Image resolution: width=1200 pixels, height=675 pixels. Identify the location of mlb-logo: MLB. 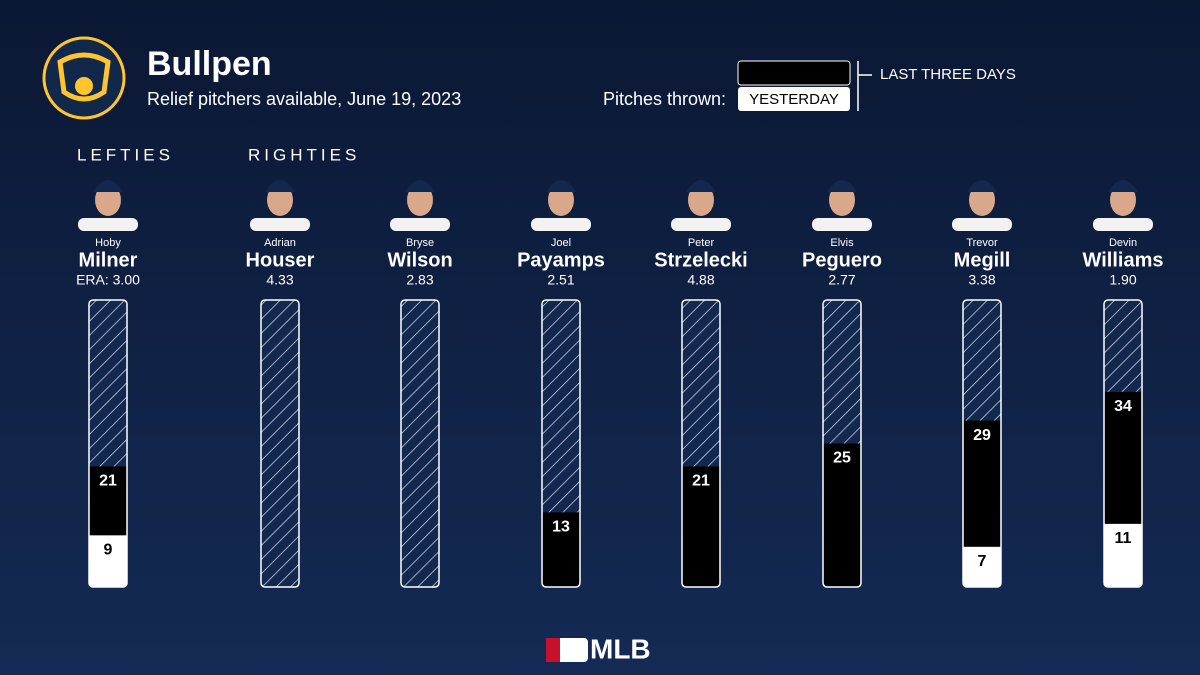
(598, 648).